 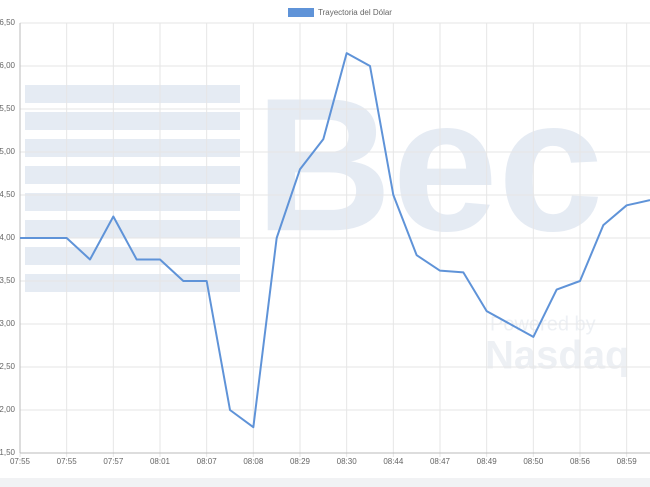 I want to click on y-tick-label: 5,50, so click(x=8, y=108).